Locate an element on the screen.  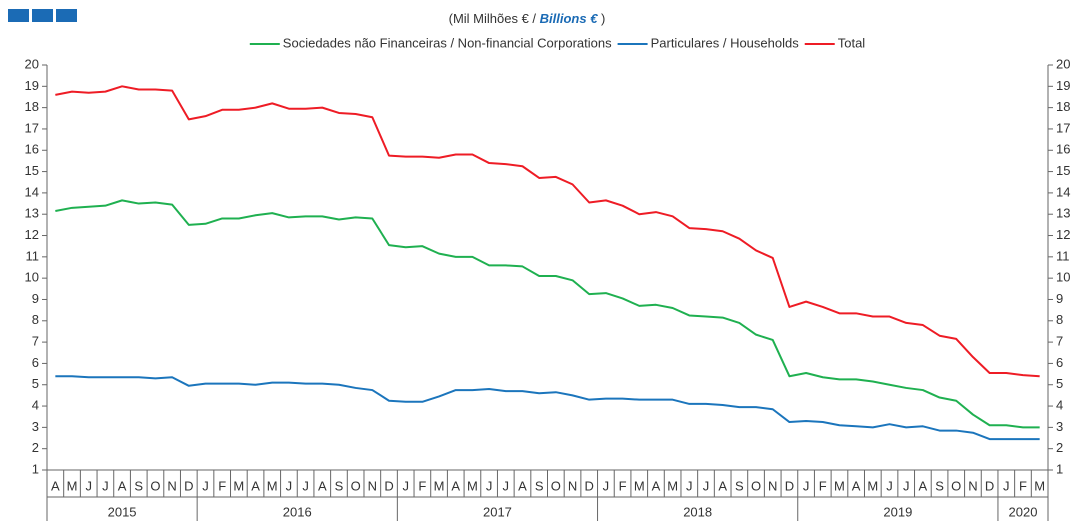
y-tick-label: 16 is located at coordinates (32, 149).